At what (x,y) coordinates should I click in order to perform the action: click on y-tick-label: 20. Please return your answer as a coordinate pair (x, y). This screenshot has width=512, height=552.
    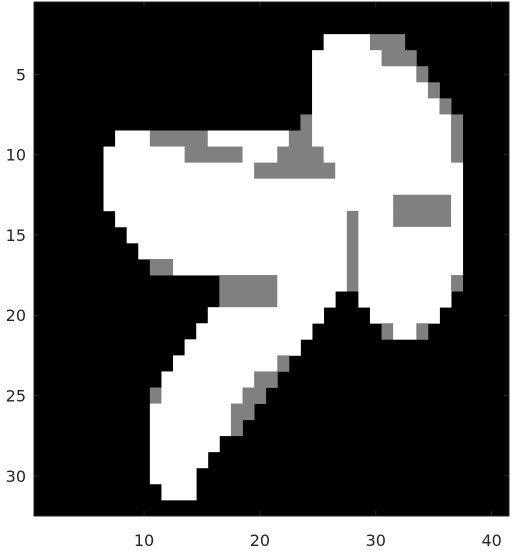
    Looking at the image, I should click on (16, 315).